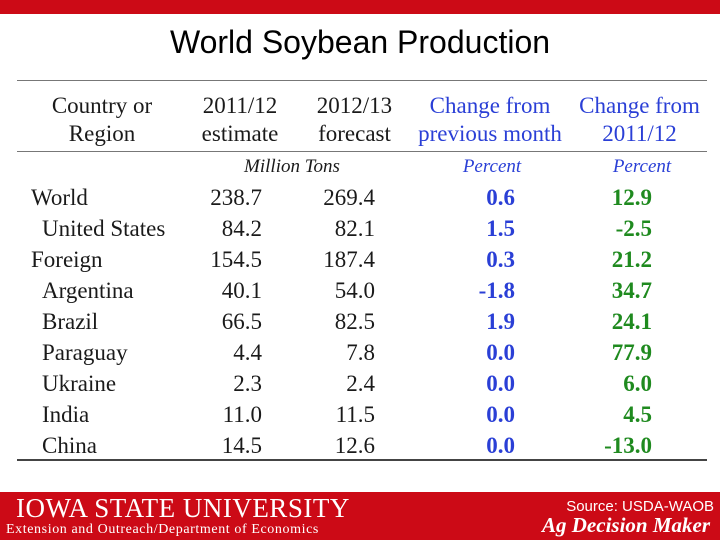 Image resolution: width=720 pixels, height=540 pixels. What do you see at coordinates (240, 119) in the screenshot?
I see `header-estimate: 2011/12 estimate` at bounding box center [240, 119].